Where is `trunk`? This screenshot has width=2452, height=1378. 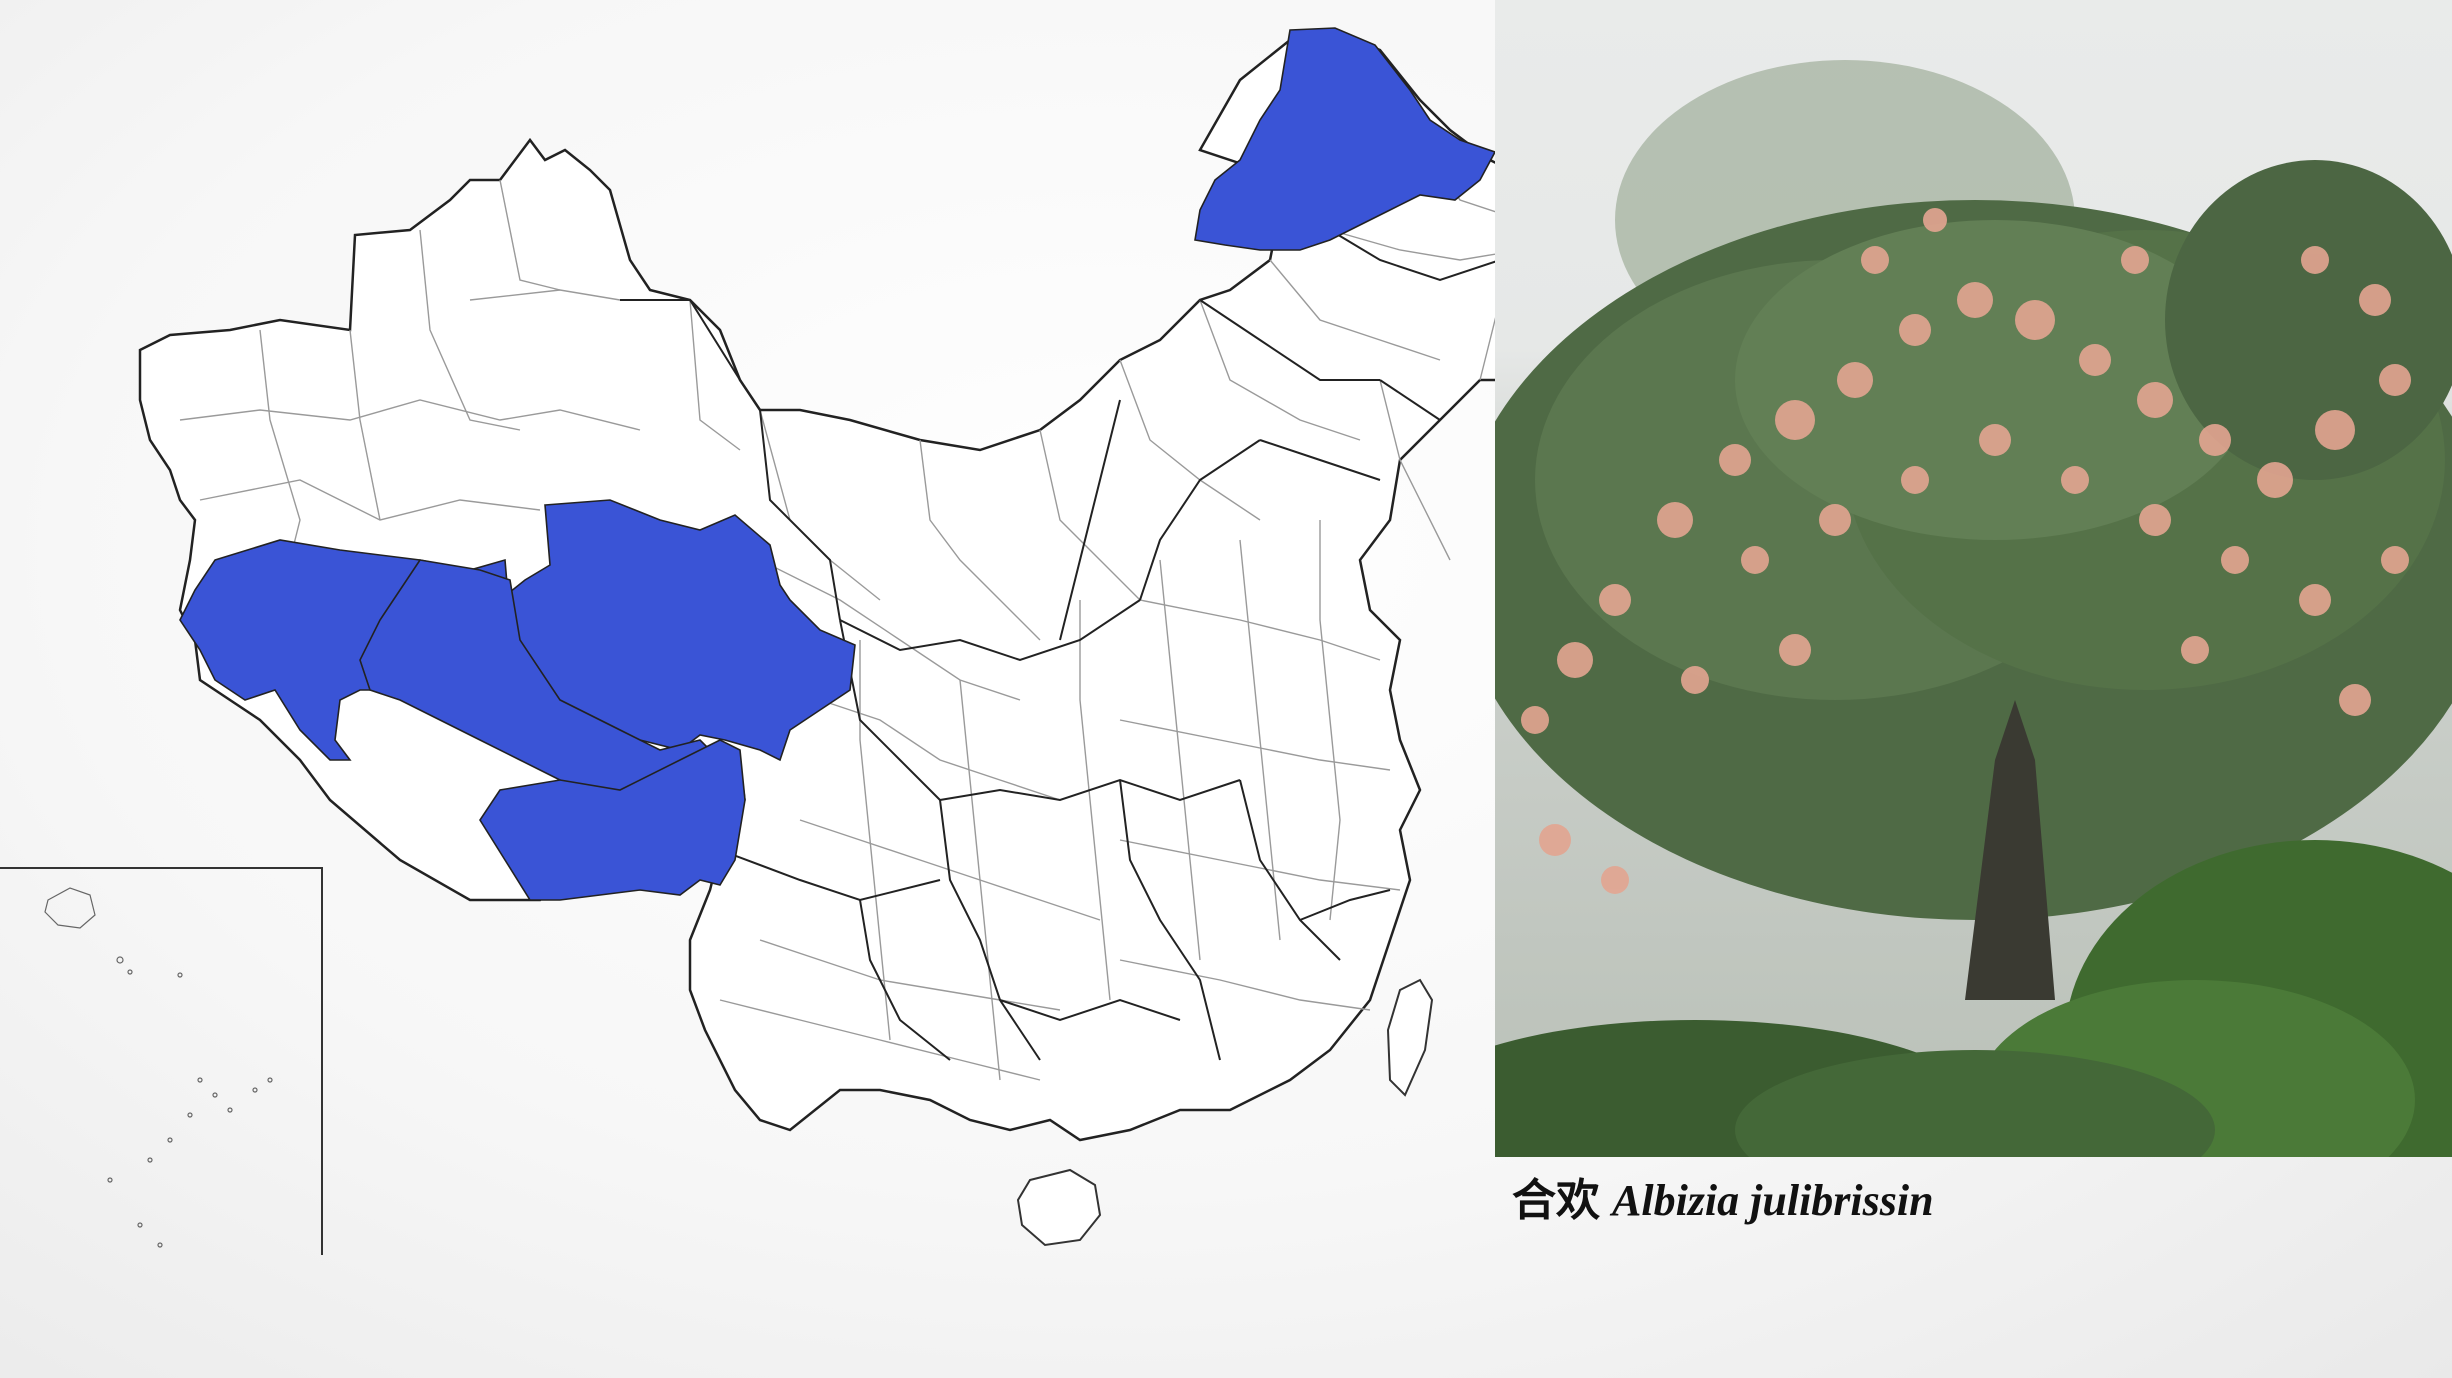 trunk is located at coordinates (2010, 850).